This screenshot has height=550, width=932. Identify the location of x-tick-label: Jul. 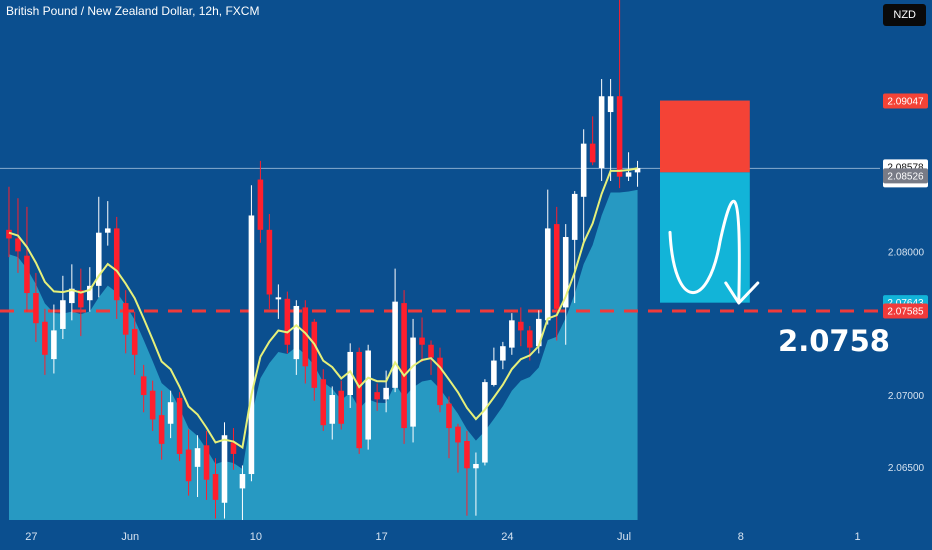
(624, 537).